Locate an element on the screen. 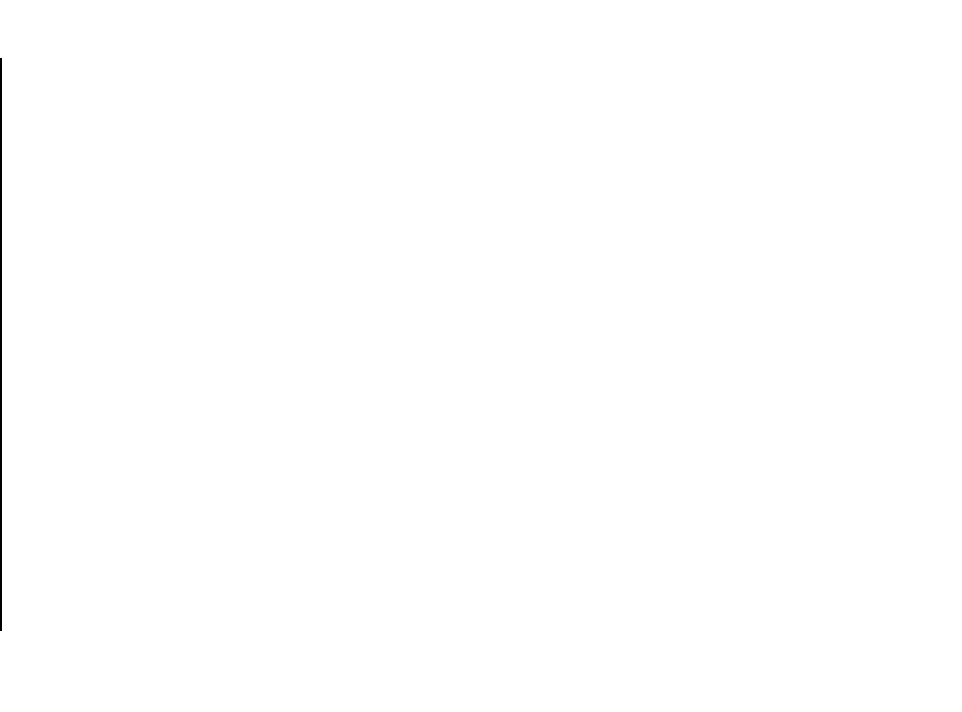 The image size is (962, 712). panel-b-y-axis-label is located at coordinates (95, 219).